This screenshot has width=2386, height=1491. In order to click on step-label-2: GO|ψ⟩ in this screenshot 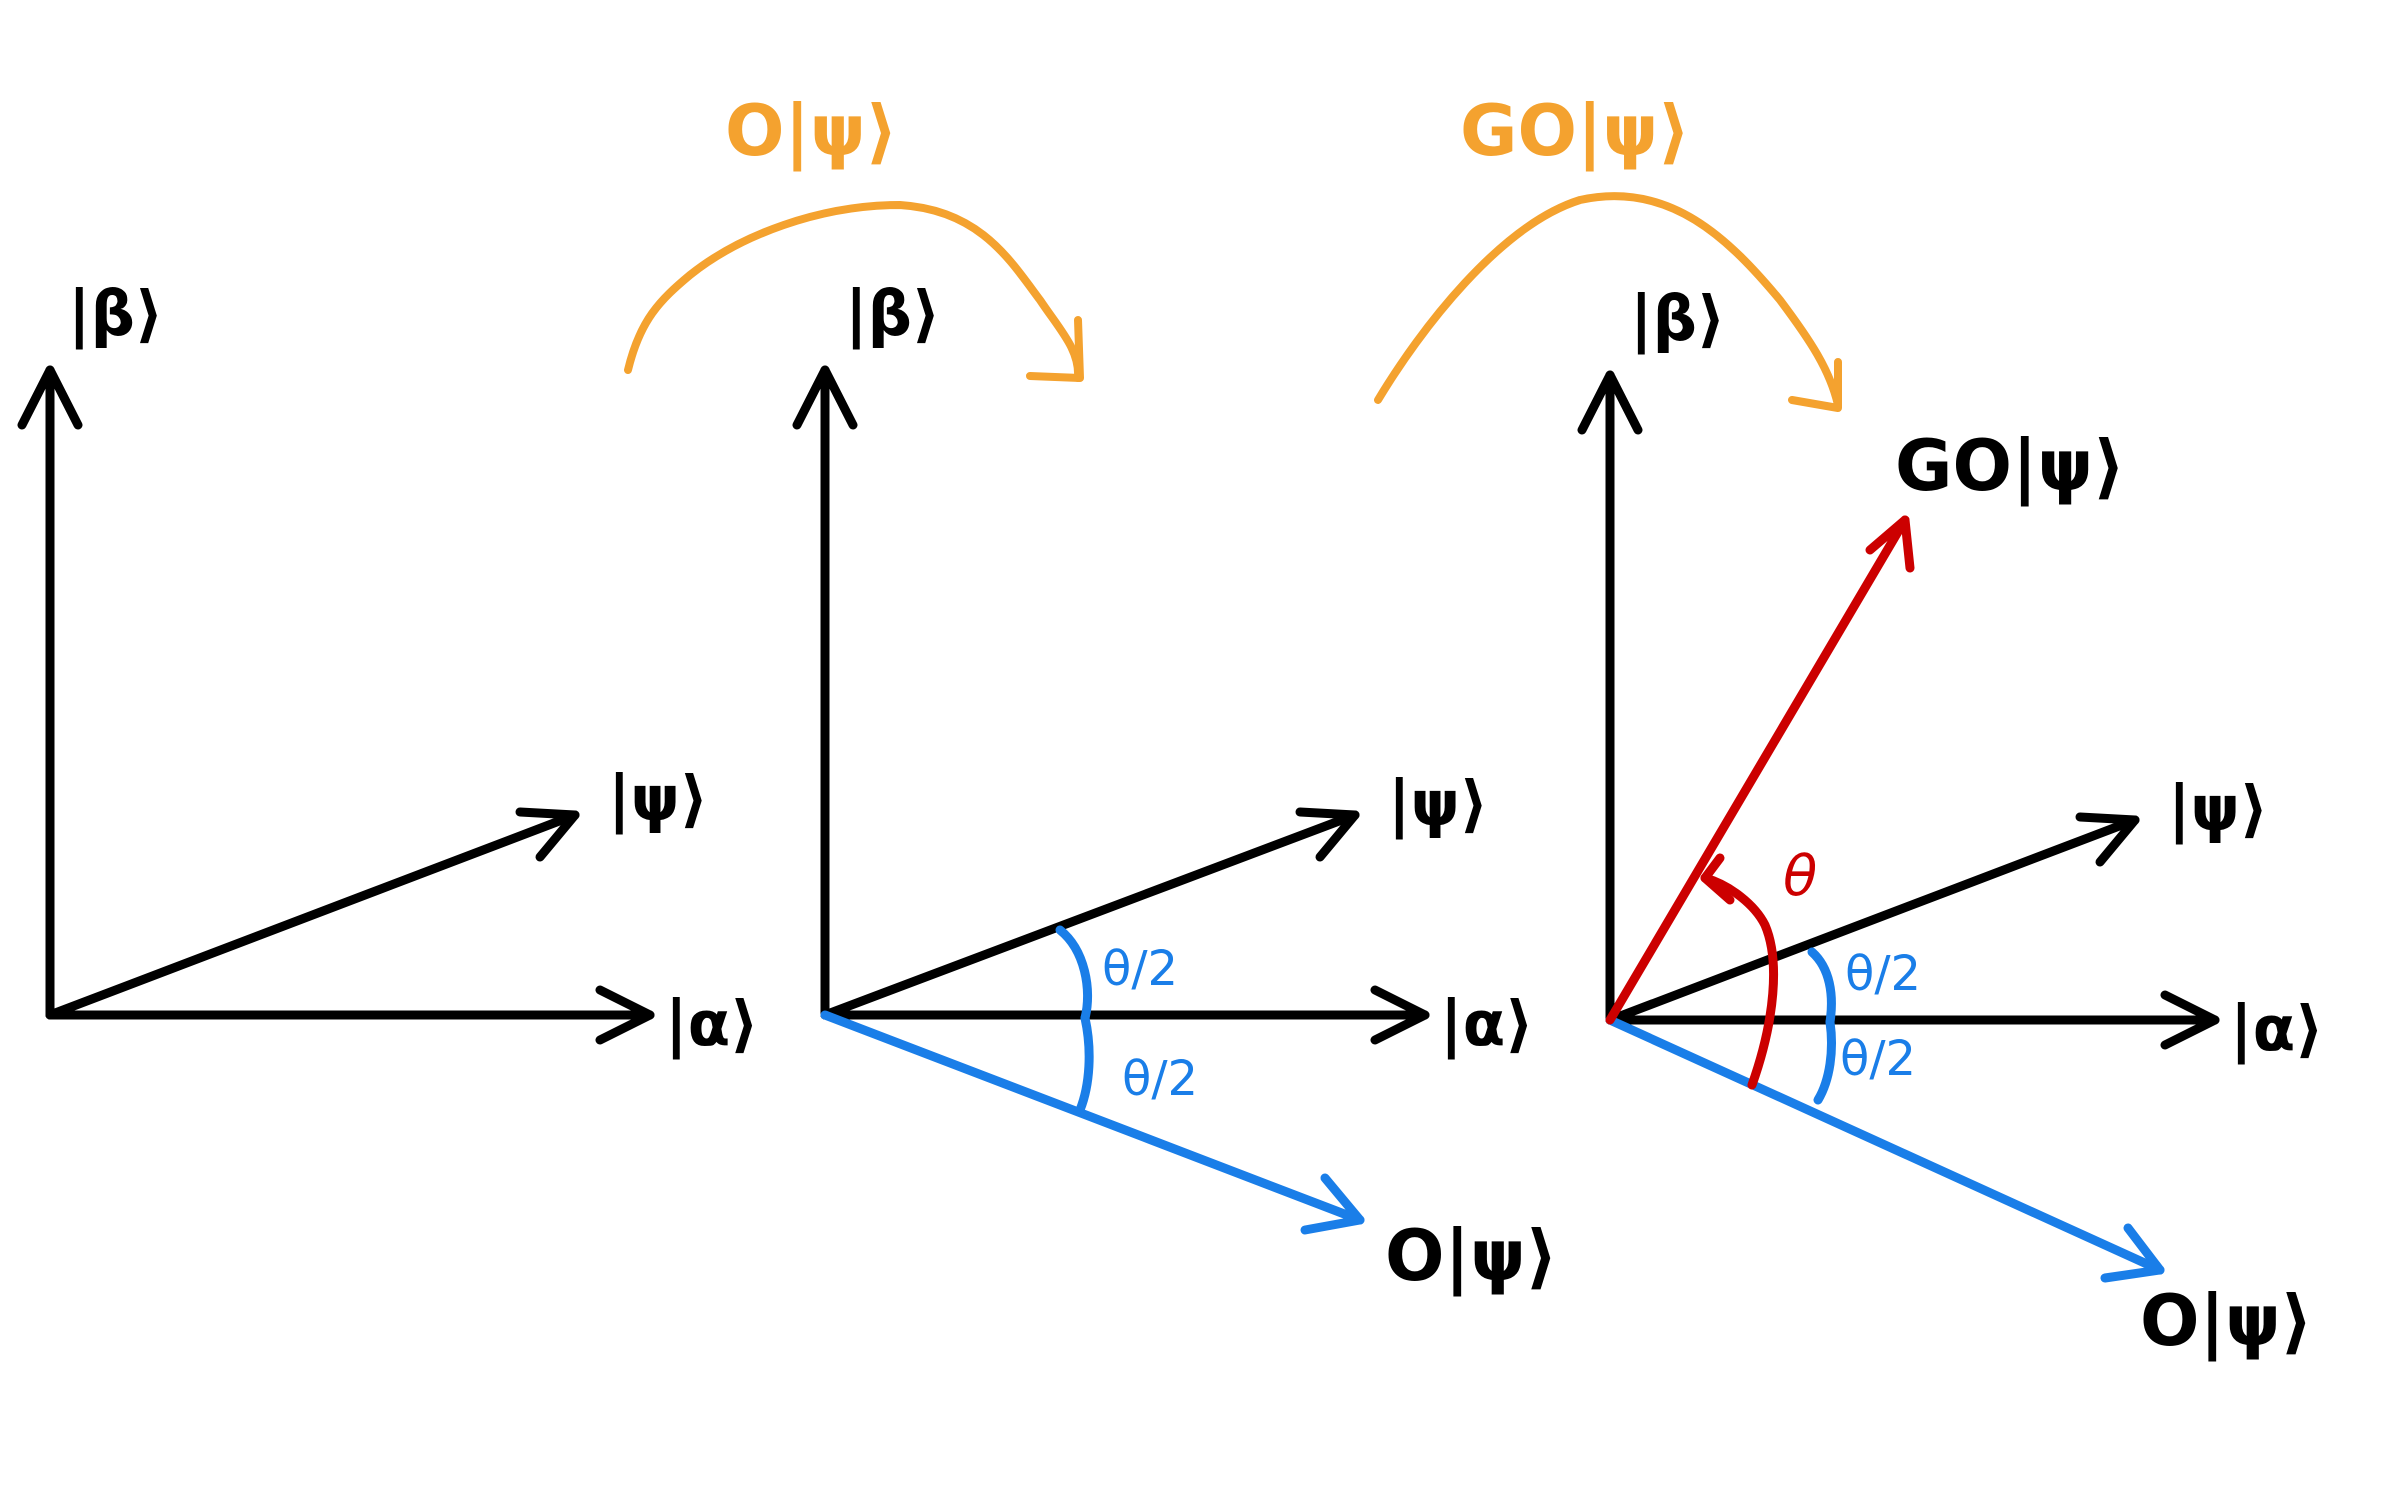, I will do `click(1575, 131)`.